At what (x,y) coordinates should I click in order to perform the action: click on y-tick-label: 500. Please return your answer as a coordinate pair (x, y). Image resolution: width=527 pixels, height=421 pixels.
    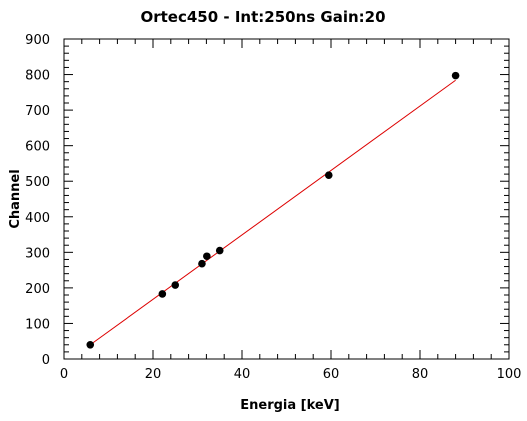
    Looking at the image, I should click on (37, 182).